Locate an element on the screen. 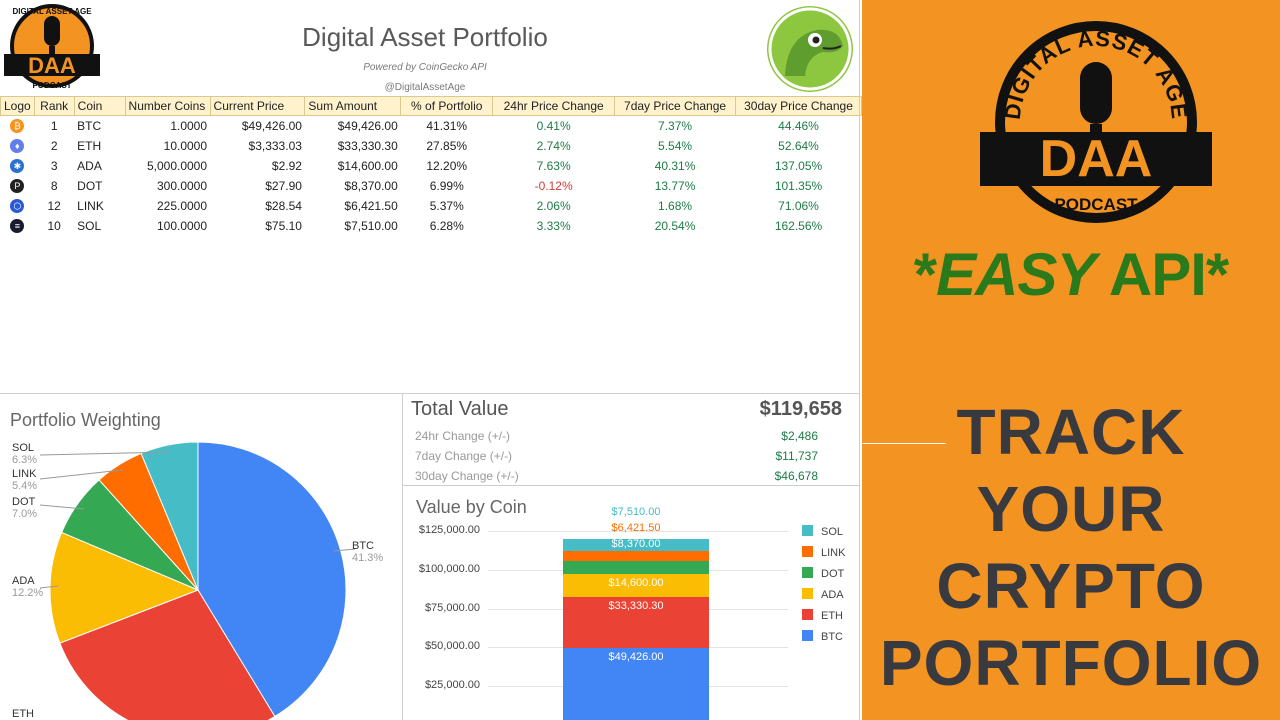  legend-label: DOT is located at coordinates (833, 574).